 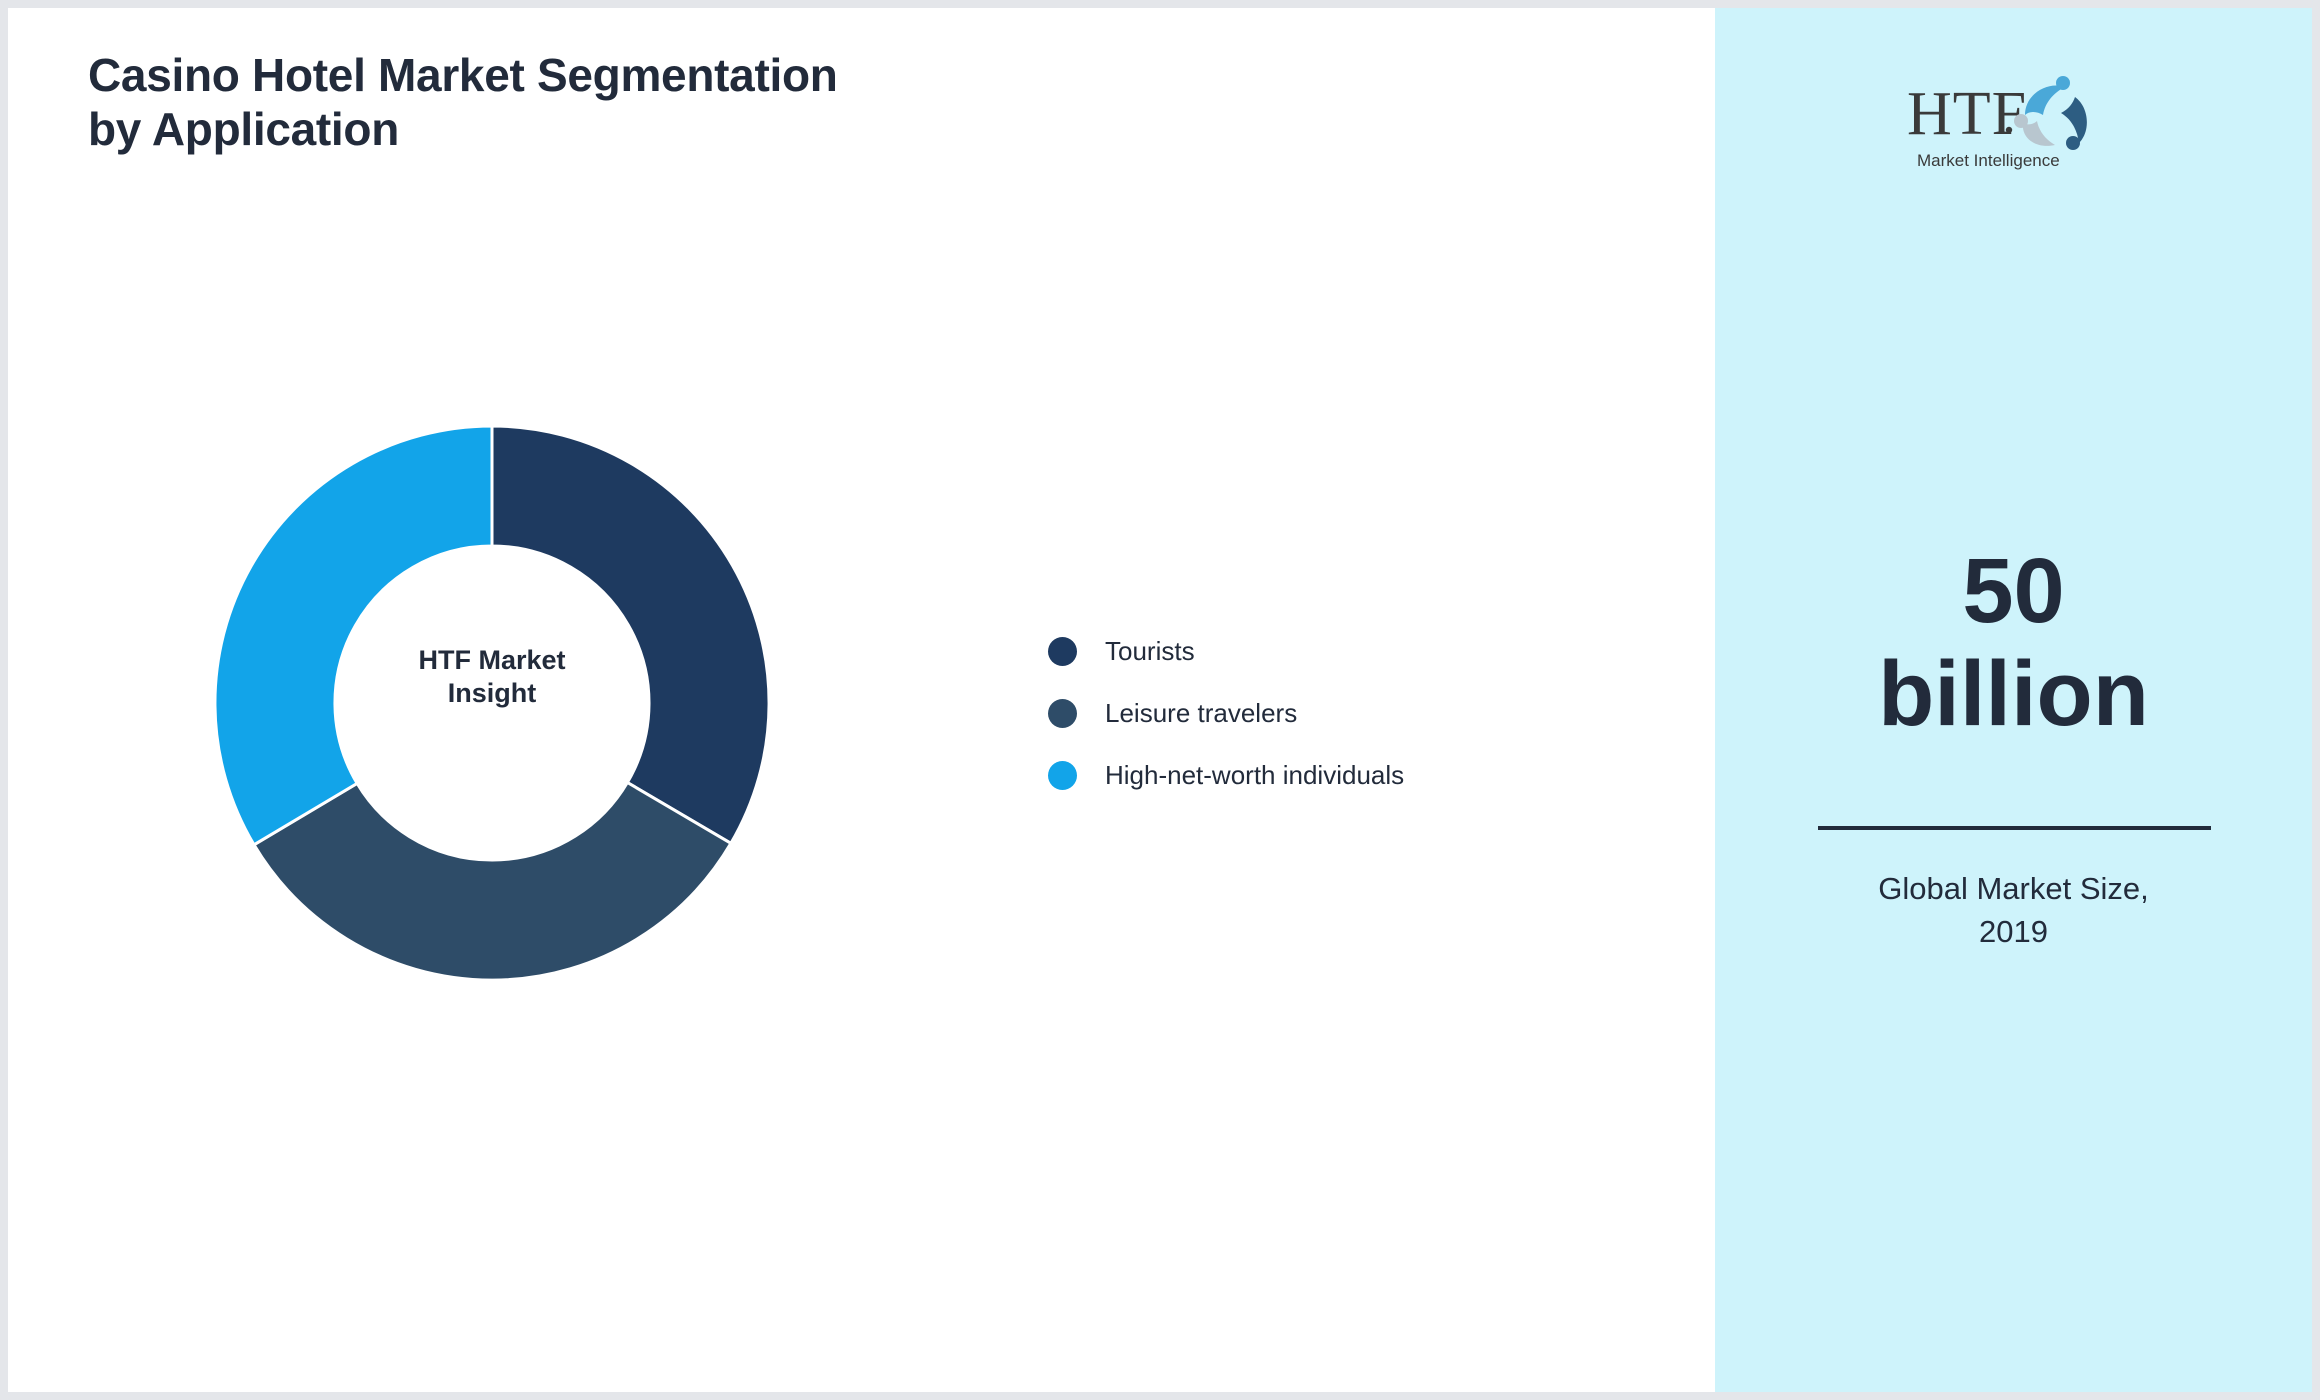 I want to click on stat-divider, so click(x=2014, y=828).